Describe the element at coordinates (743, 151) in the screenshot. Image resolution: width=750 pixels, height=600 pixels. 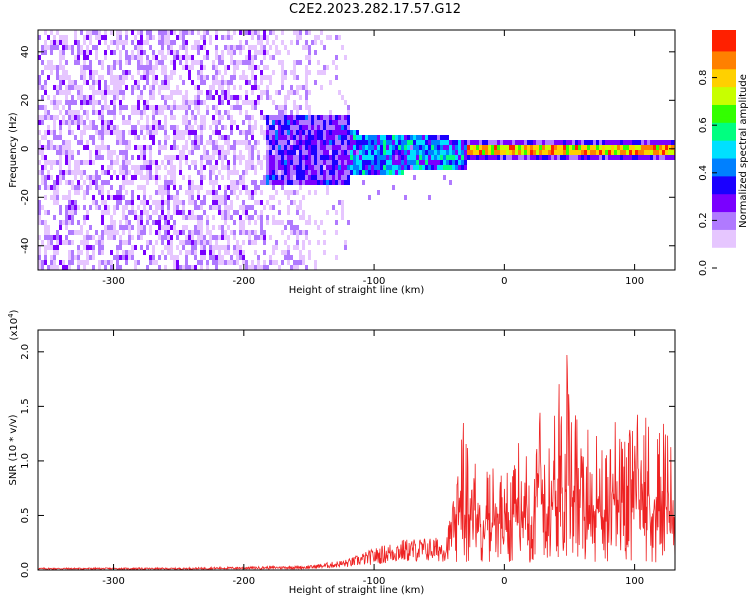
I see `colorbar-label: Normalized spectral amplitude` at that location.